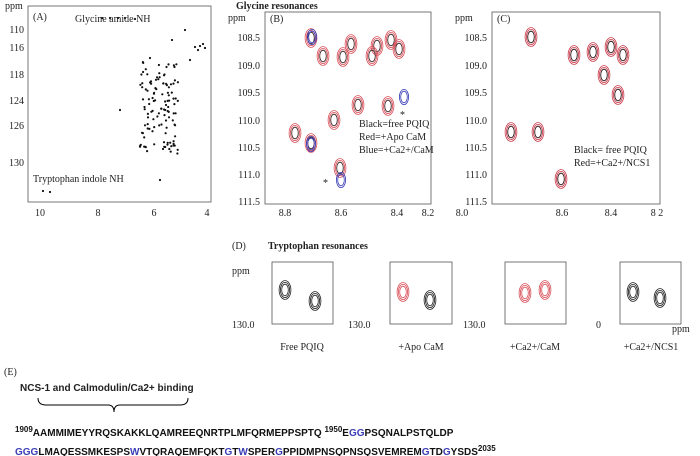  What do you see at coordinates (16, 48) in the screenshot?
I see `y-tick-label: 116` at bounding box center [16, 48].